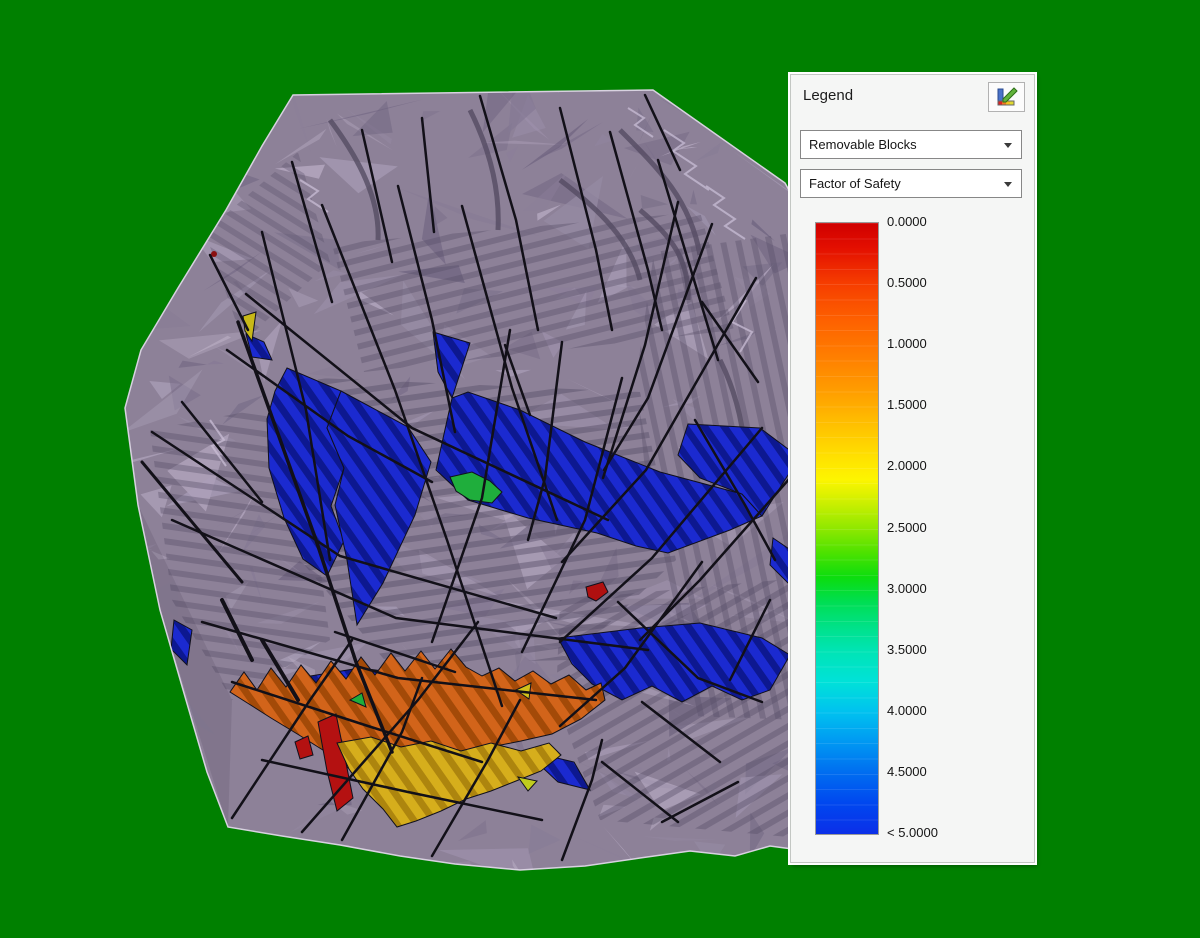 This screenshot has height=938, width=1200. Describe the element at coordinates (907, 405) in the screenshot. I see `color-scale-tick: 1.5000` at that location.